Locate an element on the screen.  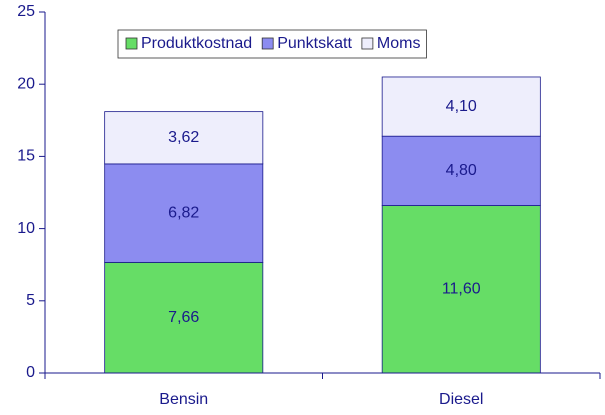
value-label: 4,10 is located at coordinates (461, 106).